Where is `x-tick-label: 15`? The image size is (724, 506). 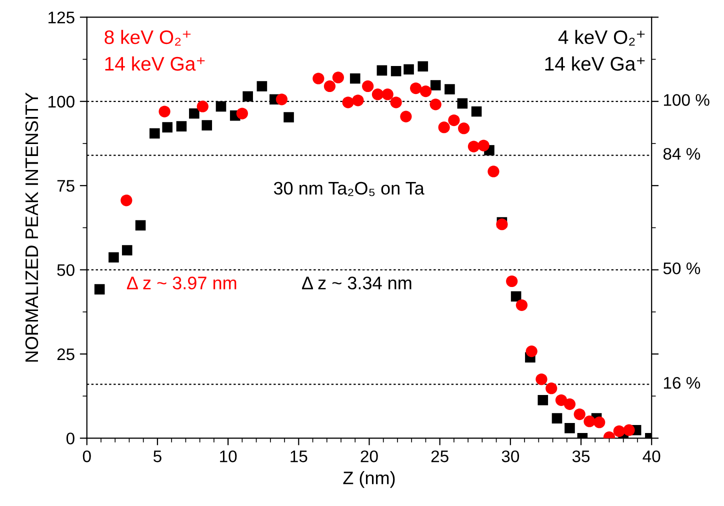
x-tick-label: 15 is located at coordinates (299, 456).